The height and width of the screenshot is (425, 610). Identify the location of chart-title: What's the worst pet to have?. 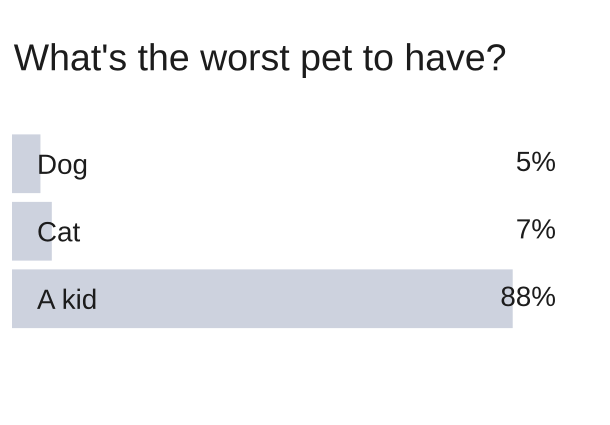
(260, 60).